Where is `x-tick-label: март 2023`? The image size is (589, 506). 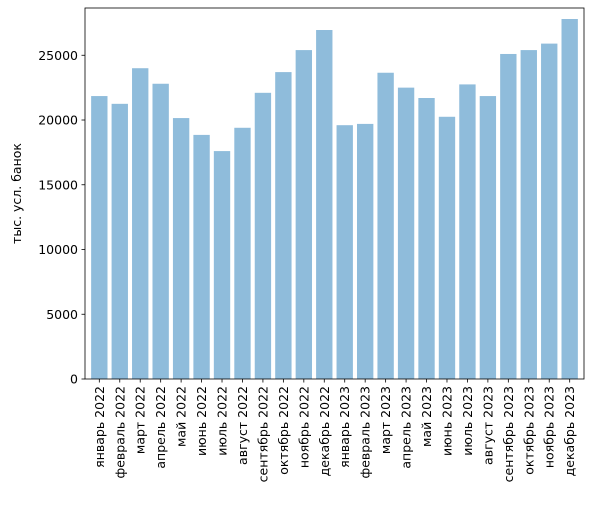
x-tick-label: март 2023 is located at coordinates (385, 420).